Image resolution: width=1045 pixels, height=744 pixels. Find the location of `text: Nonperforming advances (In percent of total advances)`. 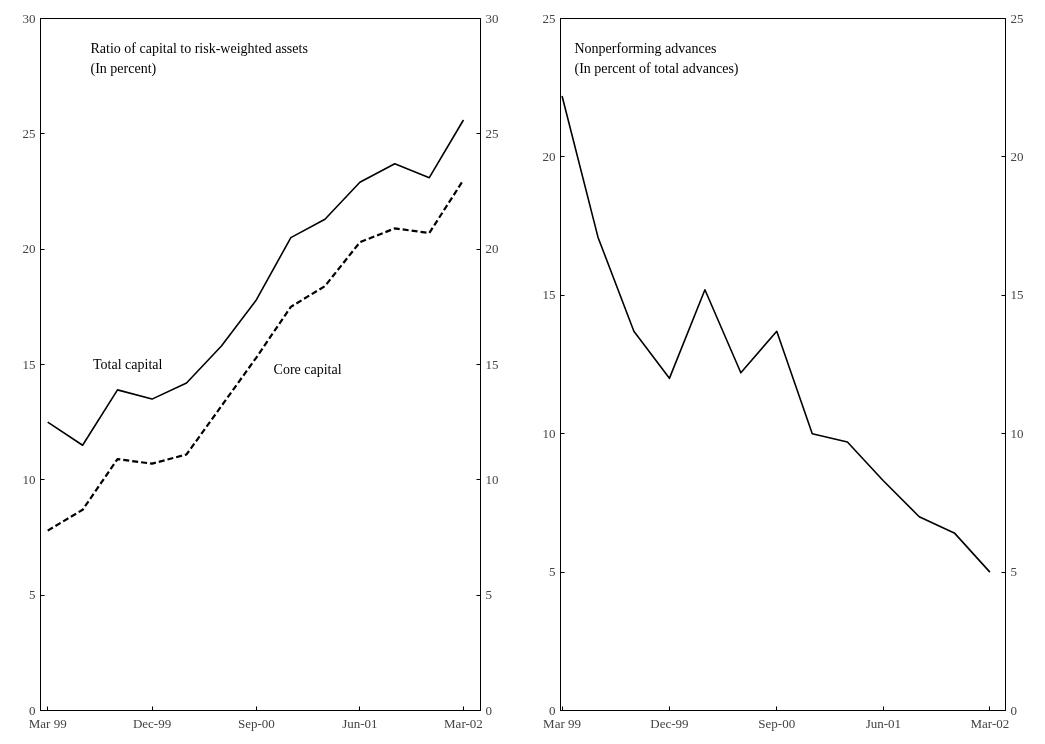

text: Nonperforming advances (In percent of total advances) is located at coordinates (656, 59).